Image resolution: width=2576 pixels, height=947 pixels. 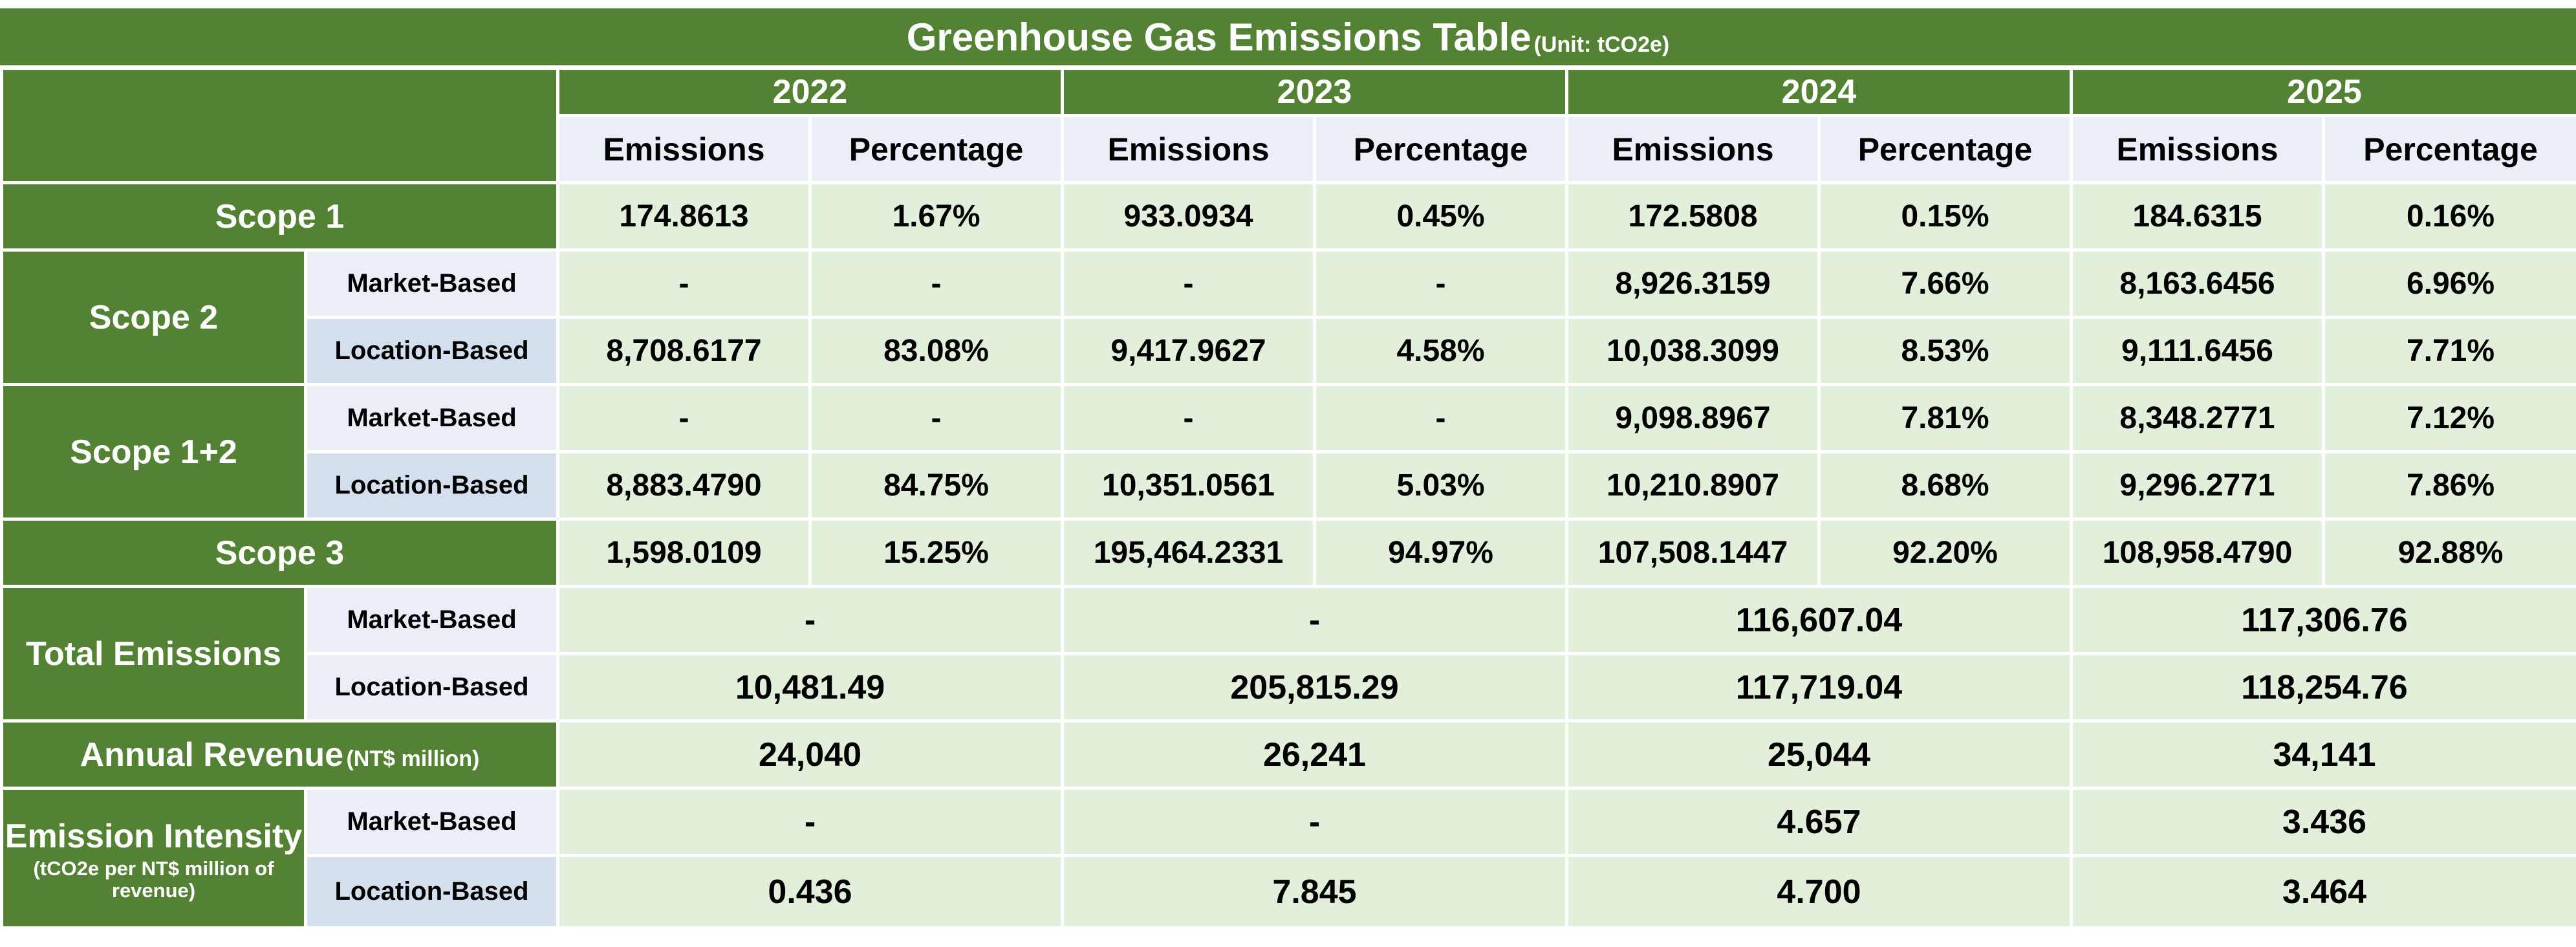 What do you see at coordinates (2197, 216) in the screenshot?
I see `scope1-emissions-2025: 184.6315` at bounding box center [2197, 216].